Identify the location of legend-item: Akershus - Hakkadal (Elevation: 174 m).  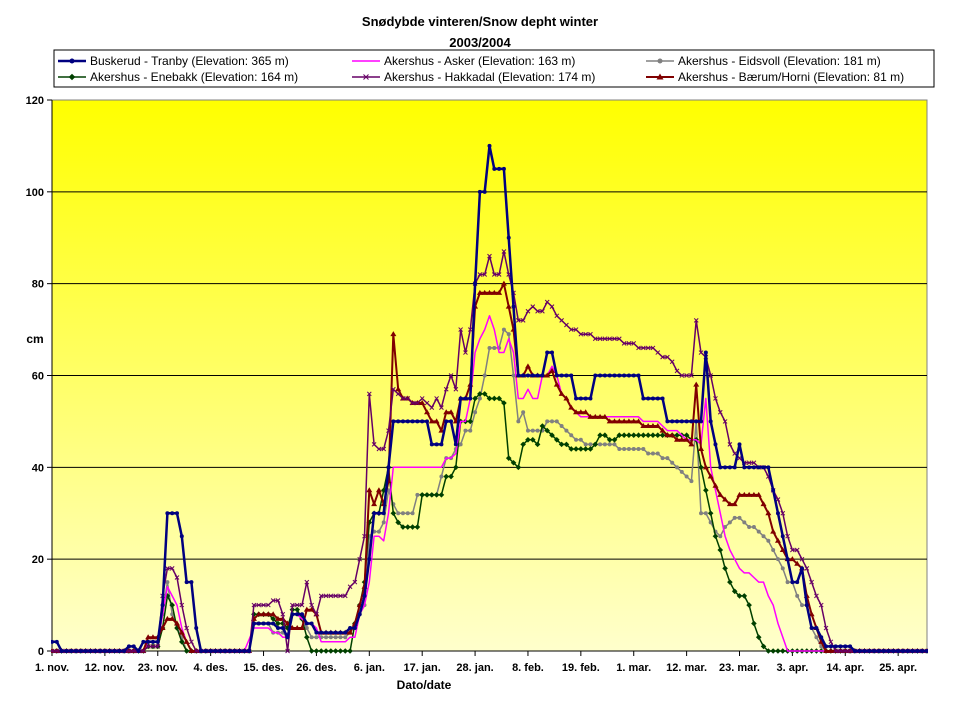
(473, 77).